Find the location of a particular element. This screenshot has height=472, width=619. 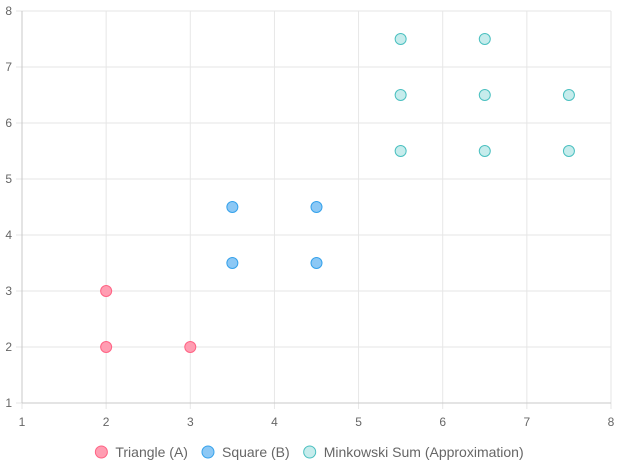

y-tick-label: 4 is located at coordinates (8, 235).